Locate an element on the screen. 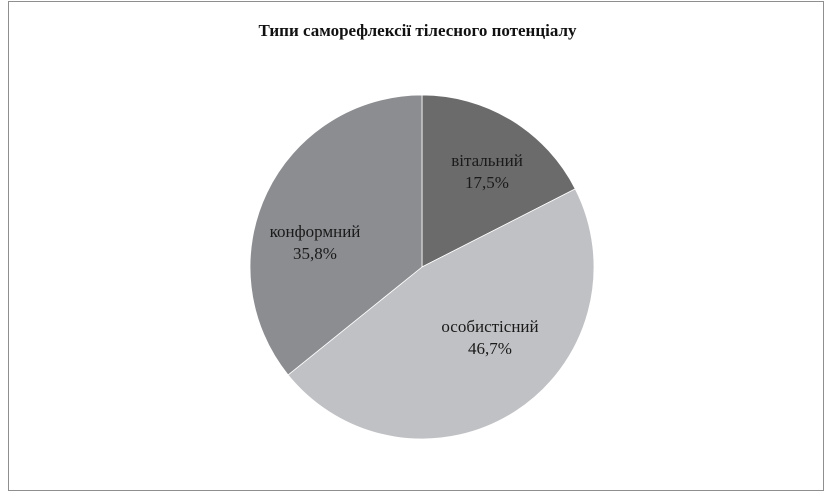 Image resolution: width=835 pixels, height=491 pixels. chart-title: Типи саморефлексії тілесного потенціалу is located at coordinates (417, 30).